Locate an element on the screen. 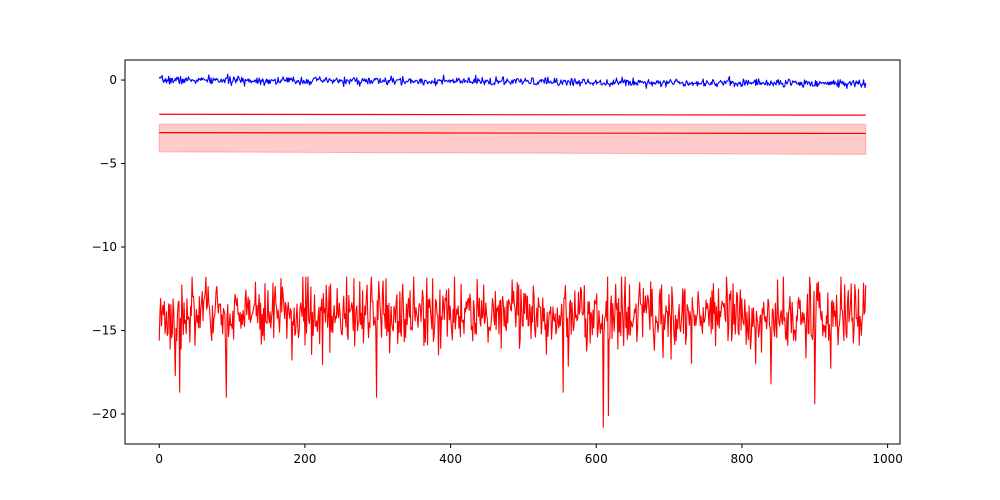 The height and width of the screenshot is (500, 1000). x-tick-label: 0 is located at coordinates (159, 459).